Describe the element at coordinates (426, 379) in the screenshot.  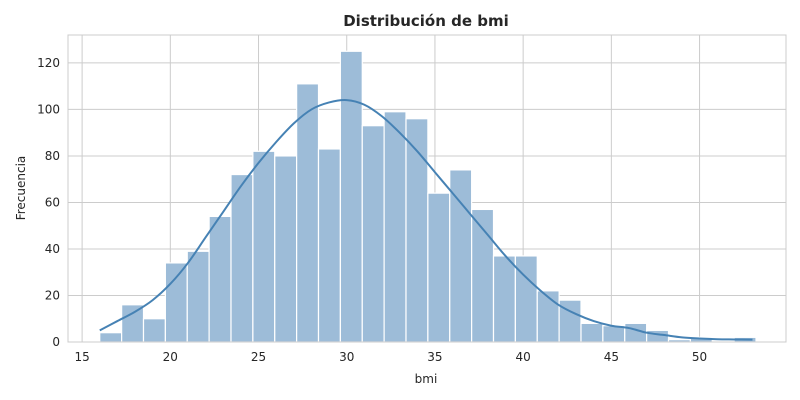
I see `x-axis-label: bmi` at that location.